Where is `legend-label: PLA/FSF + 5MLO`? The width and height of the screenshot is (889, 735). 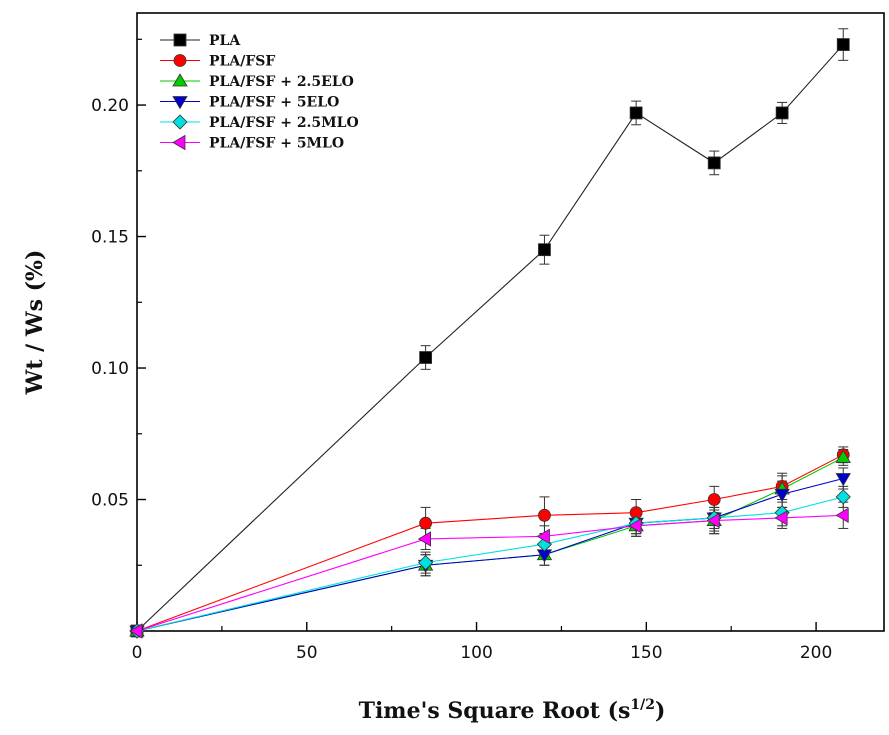
legend-label: PLA/FSF + 5MLO is located at coordinates (276, 144).